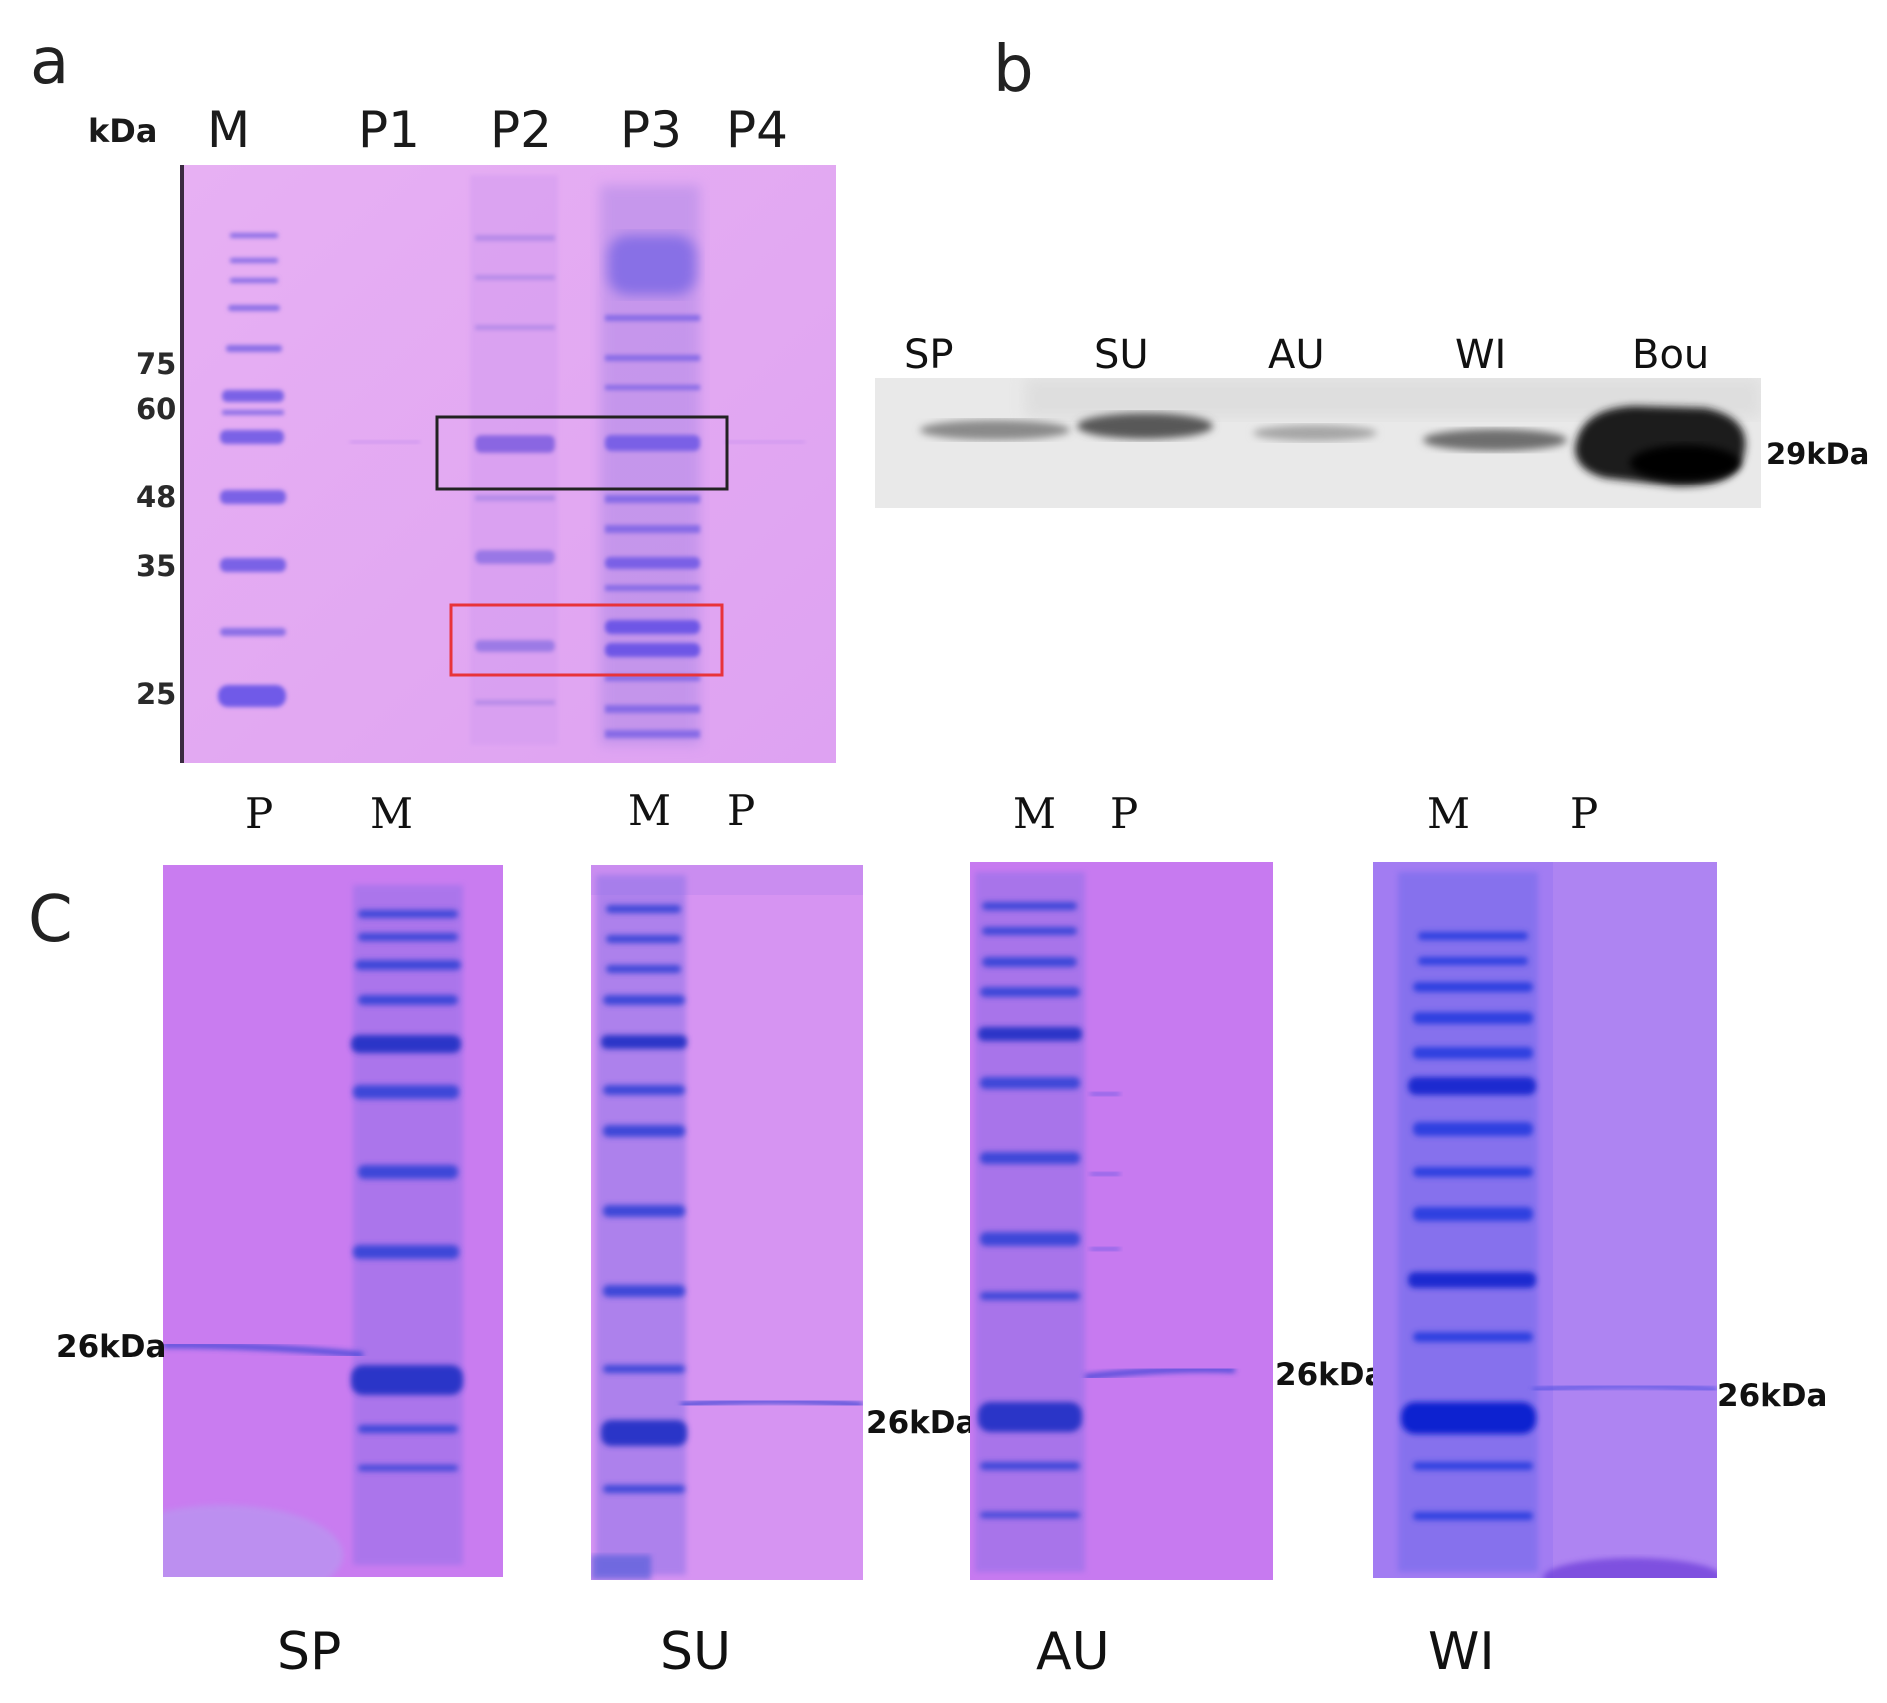 The image size is (1887, 1703). I want to click on panel-a-mw-60: 60, so click(156, 409).